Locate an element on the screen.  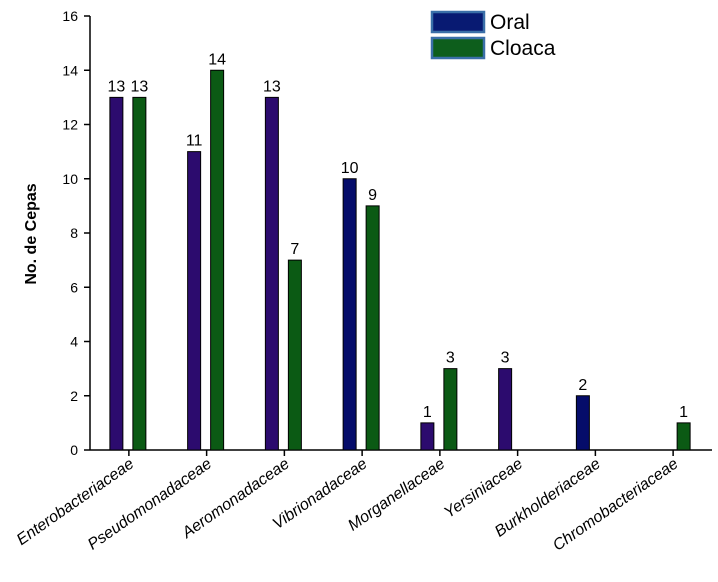
data-label-cloaca: 9 is located at coordinates (372, 195).